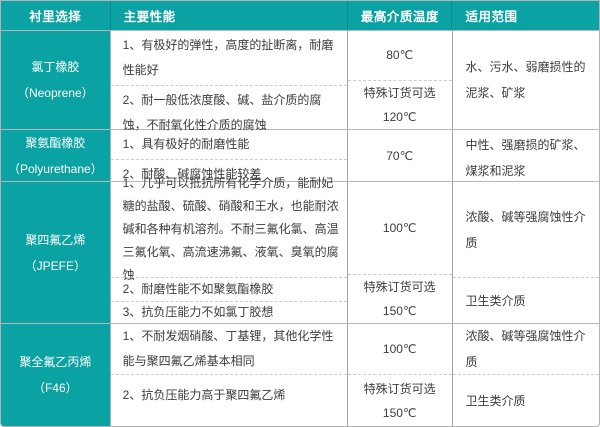  Describe the element at coordinates (56, 15) in the screenshot. I see `header-lining-selection: 衬里选择` at that location.